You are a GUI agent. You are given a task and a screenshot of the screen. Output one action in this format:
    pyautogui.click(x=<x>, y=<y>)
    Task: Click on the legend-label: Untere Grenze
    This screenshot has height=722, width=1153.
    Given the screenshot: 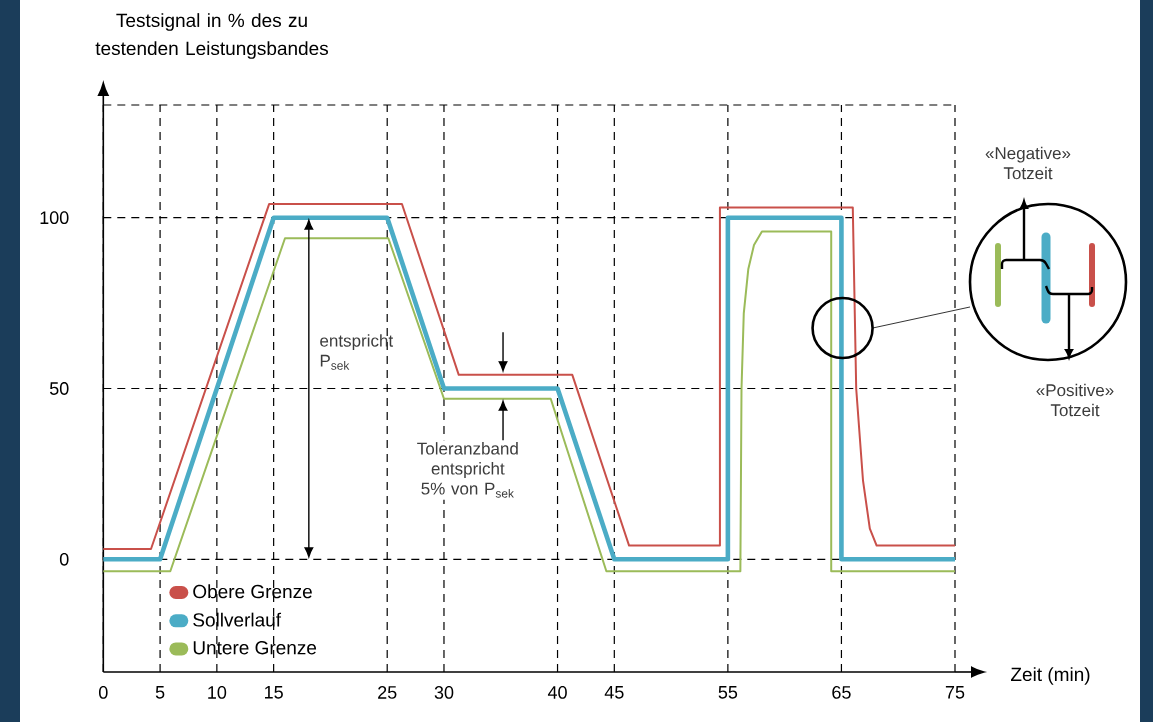 What is the action you would take?
    pyautogui.click(x=255, y=647)
    